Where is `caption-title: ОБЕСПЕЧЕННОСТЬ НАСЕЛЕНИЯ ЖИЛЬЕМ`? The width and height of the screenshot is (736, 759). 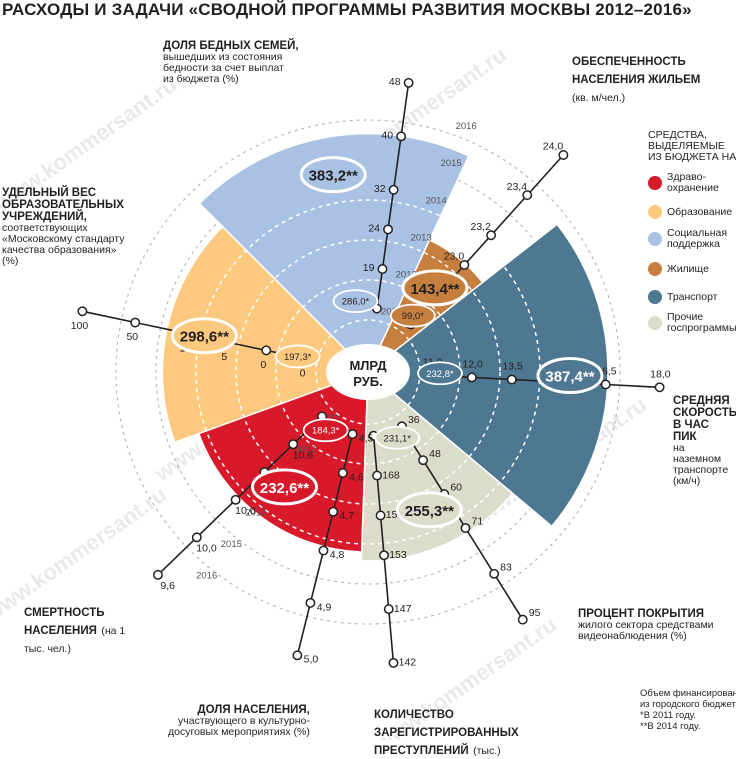
caption-title: ОБЕСПЕЧЕННОСТЬ НАСЕЛЕНИЯ ЖИЛЬЕМ is located at coordinates (636, 71).